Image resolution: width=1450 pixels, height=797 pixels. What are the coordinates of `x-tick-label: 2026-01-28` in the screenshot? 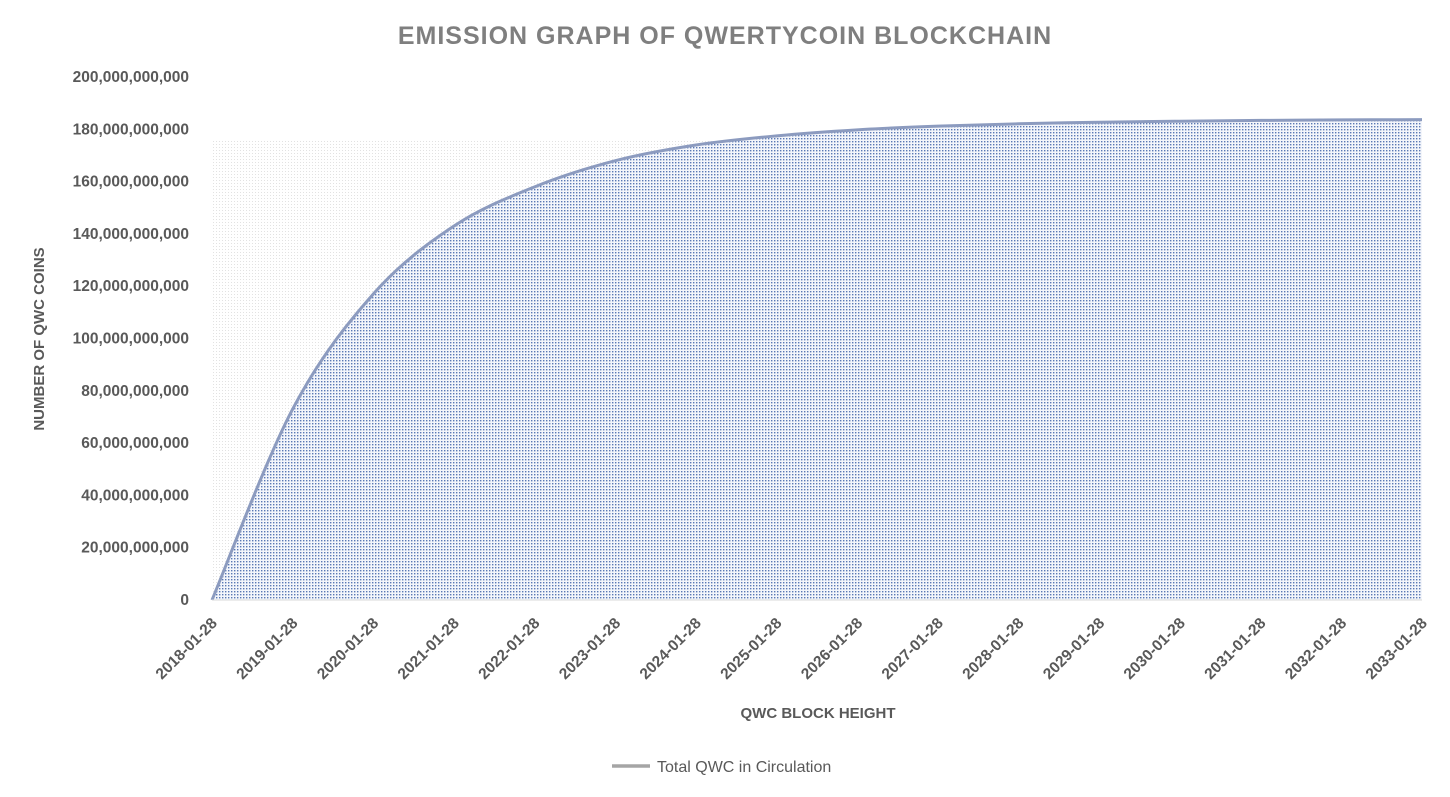 It's located at (832, 649).